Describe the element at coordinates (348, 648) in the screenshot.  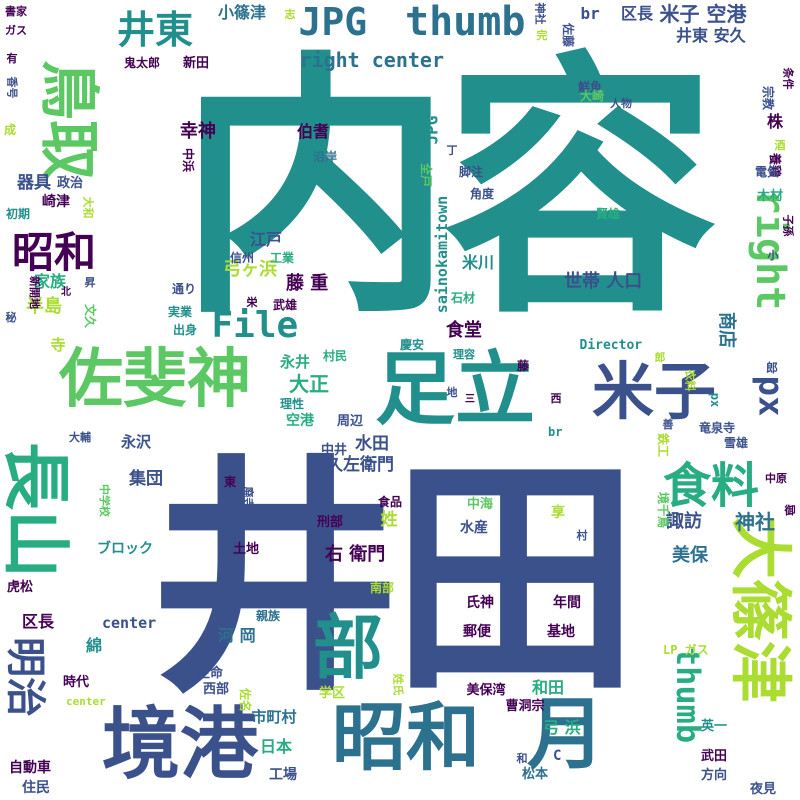
I see `word-bu: 部` at that location.